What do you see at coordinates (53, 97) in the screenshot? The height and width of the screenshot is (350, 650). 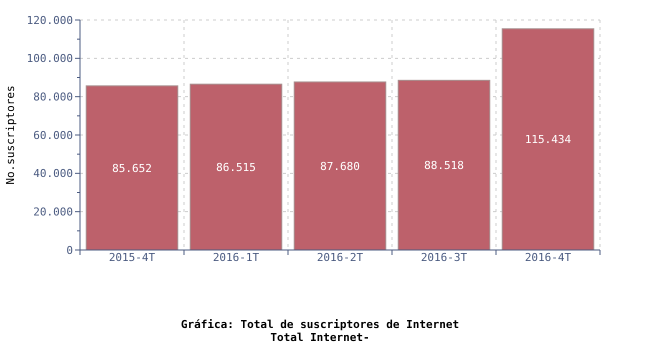 I see `y-tick-label: 80.000` at bounding box center [53, 97].